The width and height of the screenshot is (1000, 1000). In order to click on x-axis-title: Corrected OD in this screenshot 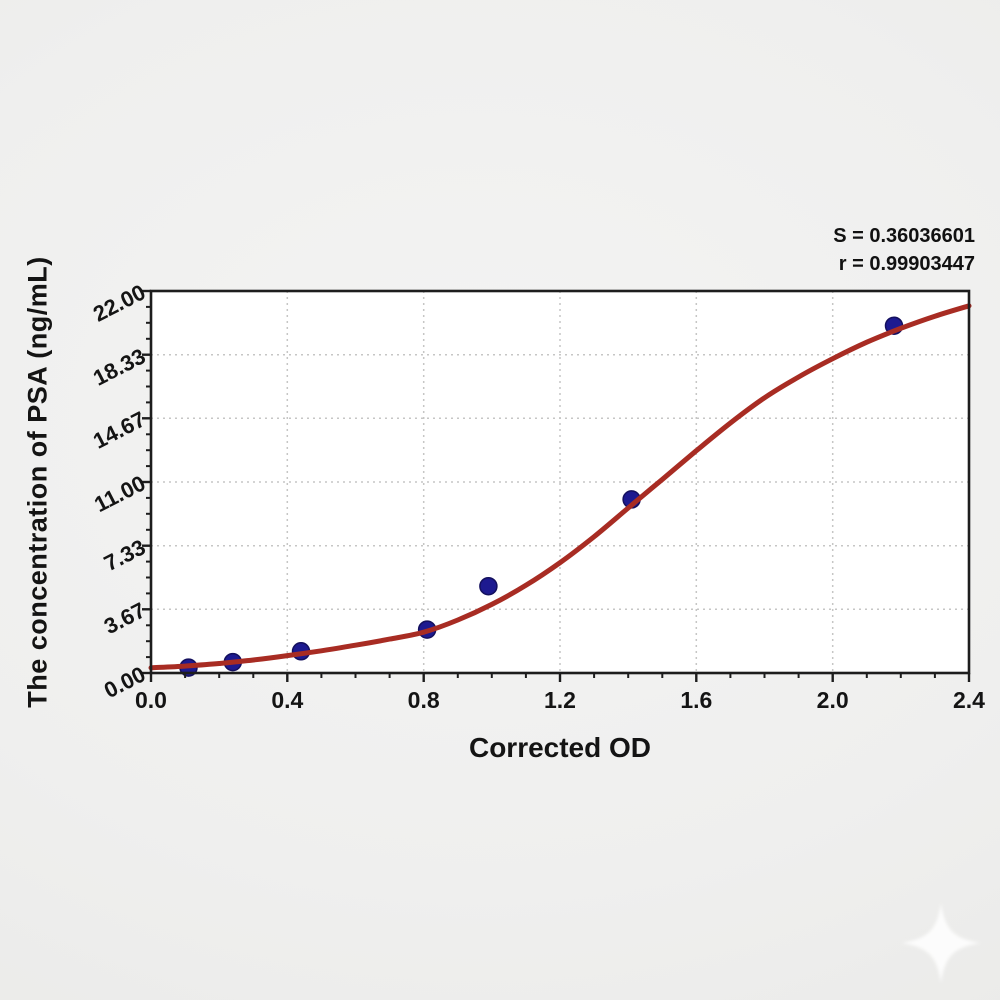, I will do `click(560, 747)`.